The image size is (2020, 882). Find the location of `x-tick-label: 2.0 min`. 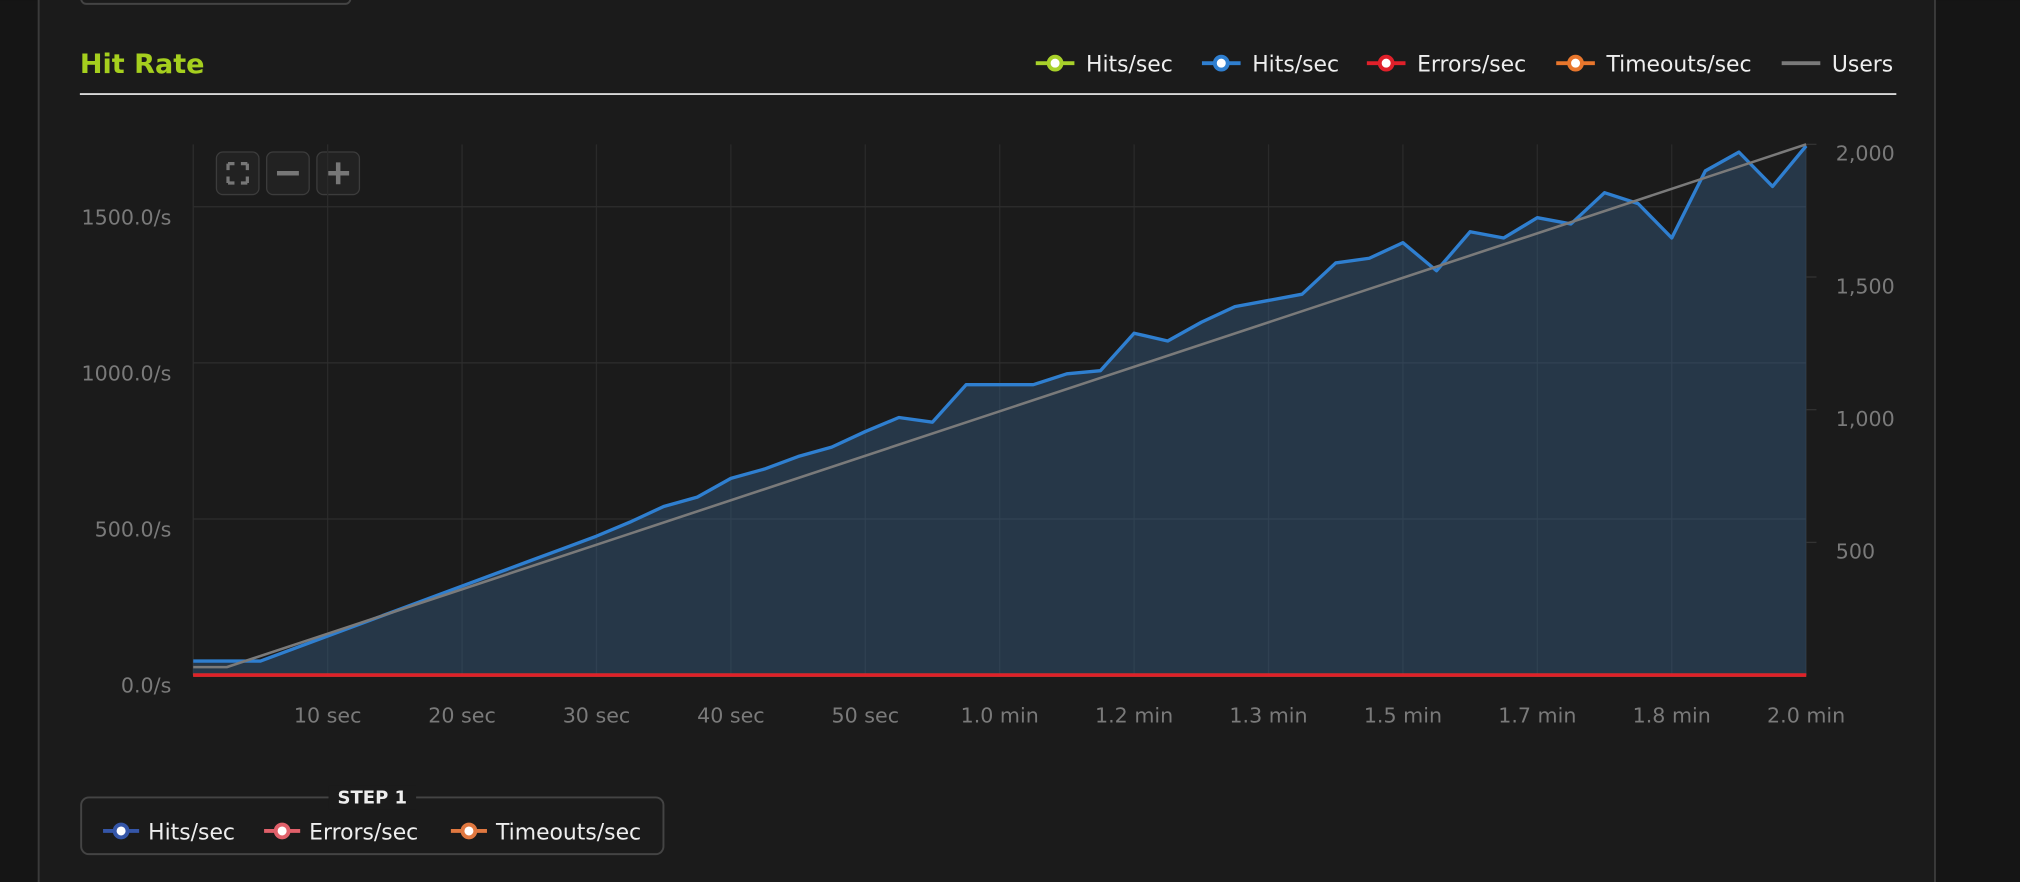

x-tick-label: 2.0 min is located at coordinates (1806, 715).